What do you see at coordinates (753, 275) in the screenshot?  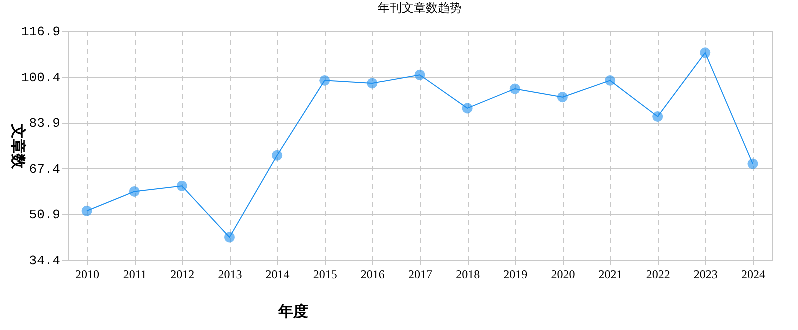 I see `x-tick-label: 2024` at bounding box center [753, 275].